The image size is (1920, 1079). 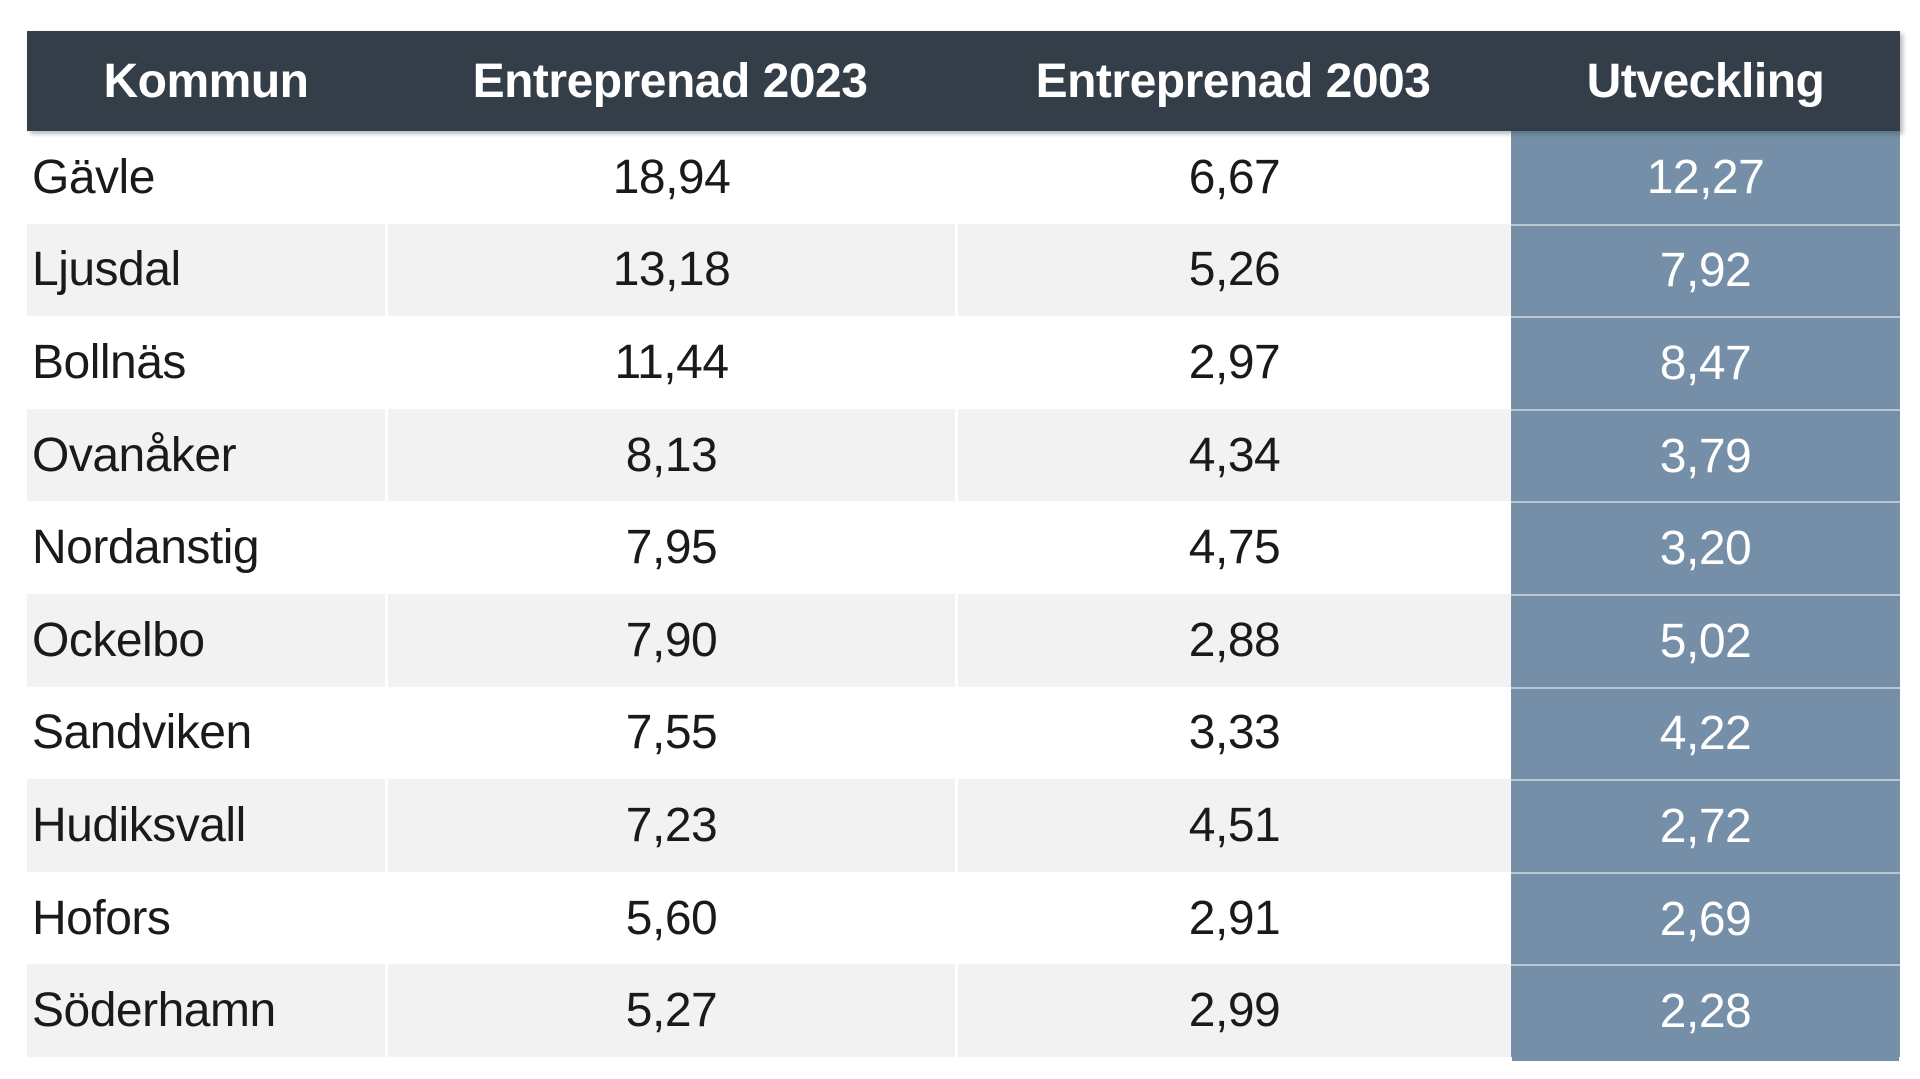 What do you see at coordinates (670, 547) in the screenshot?
I see `cell-entreprenad-2023: 7,95` at bounding box center [670, 547].